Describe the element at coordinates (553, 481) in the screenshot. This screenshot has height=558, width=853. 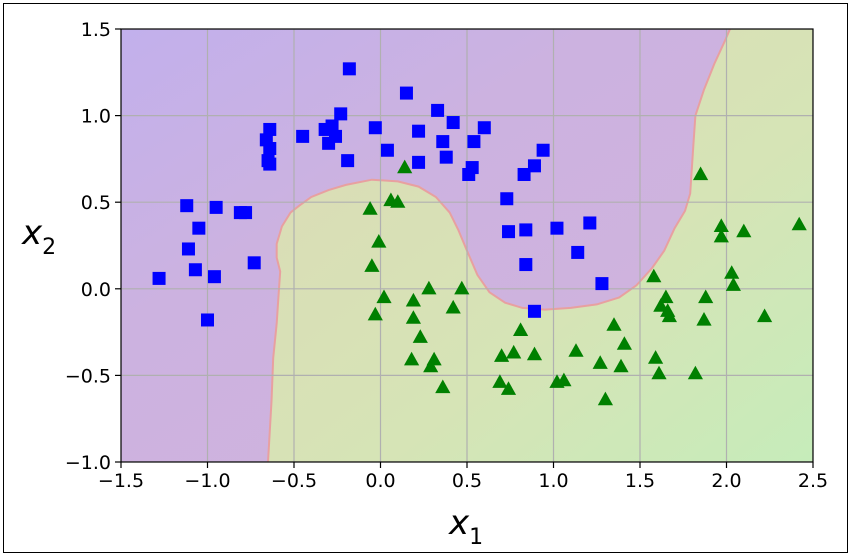
I see `x-tick-label: 1.0` at that location.